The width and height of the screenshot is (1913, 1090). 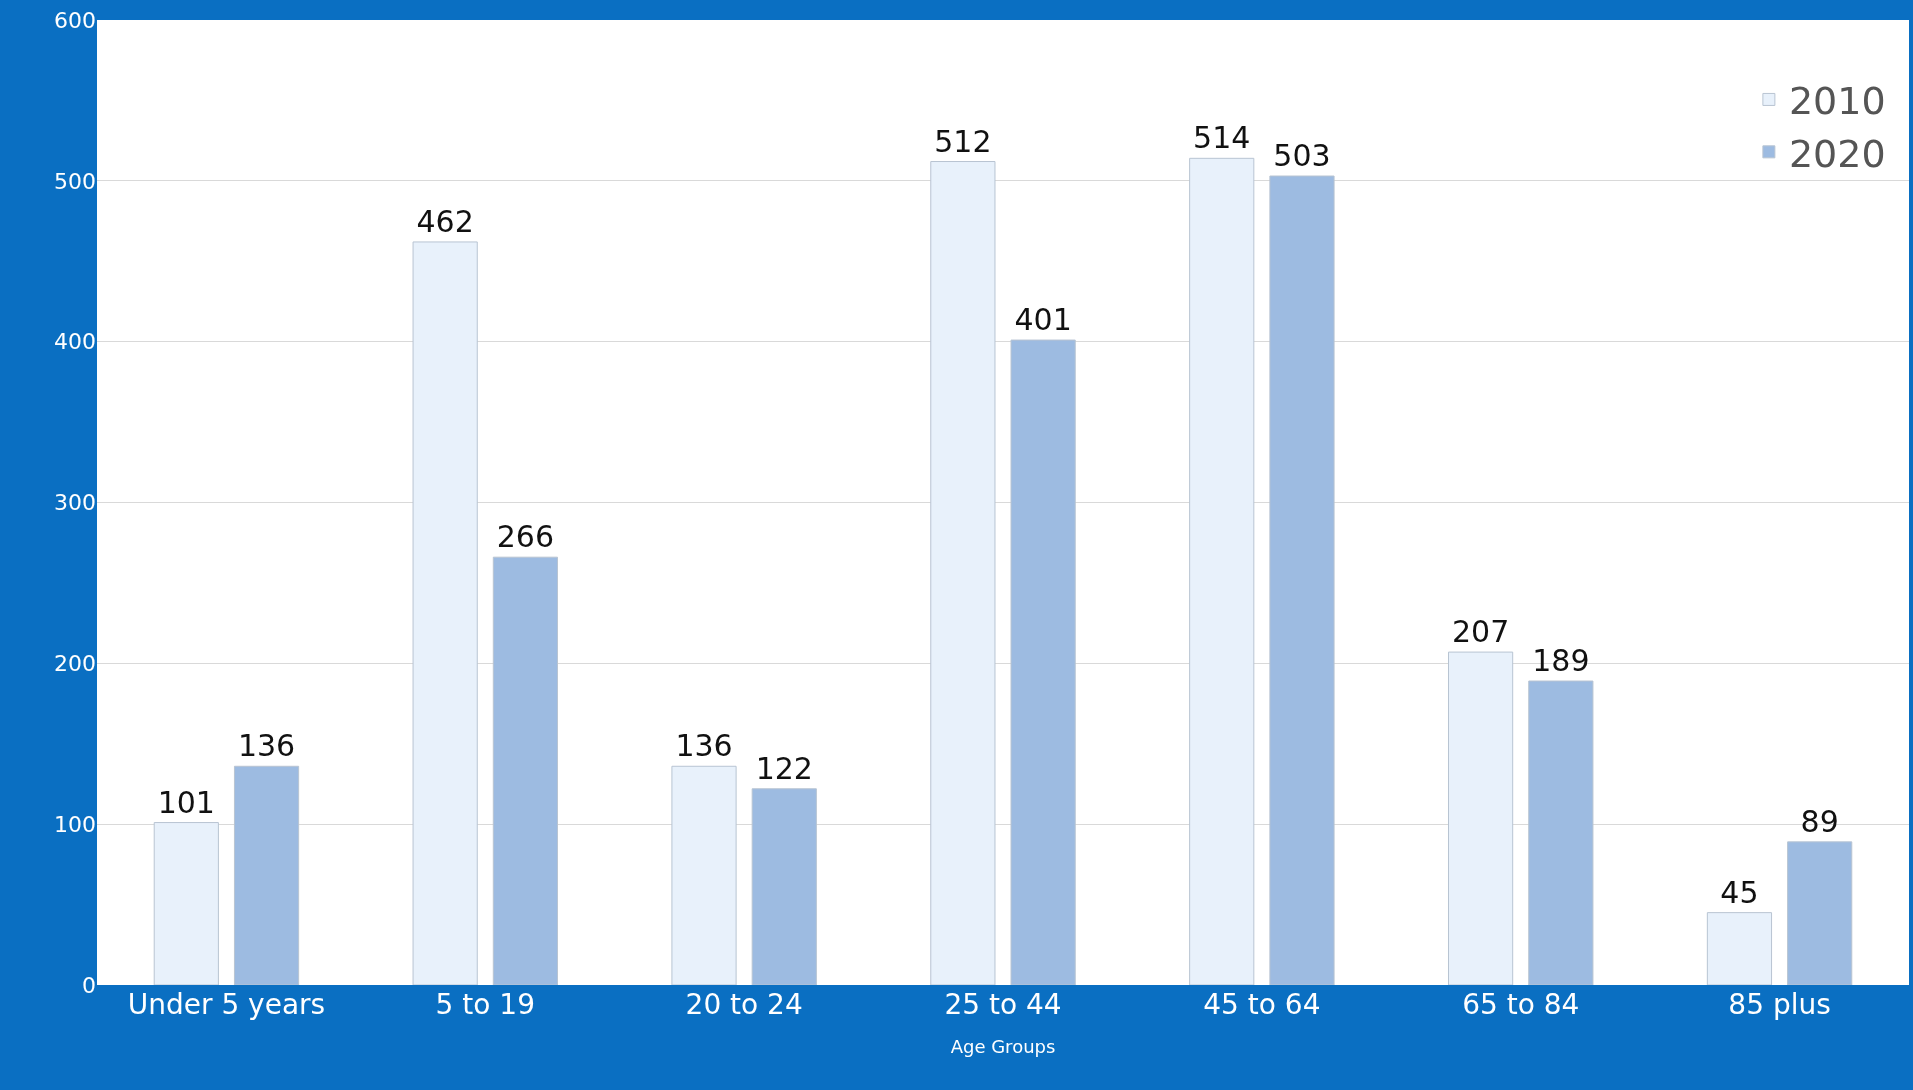 I want to click on legend-label: 2010, so click(x=1837, y=101).